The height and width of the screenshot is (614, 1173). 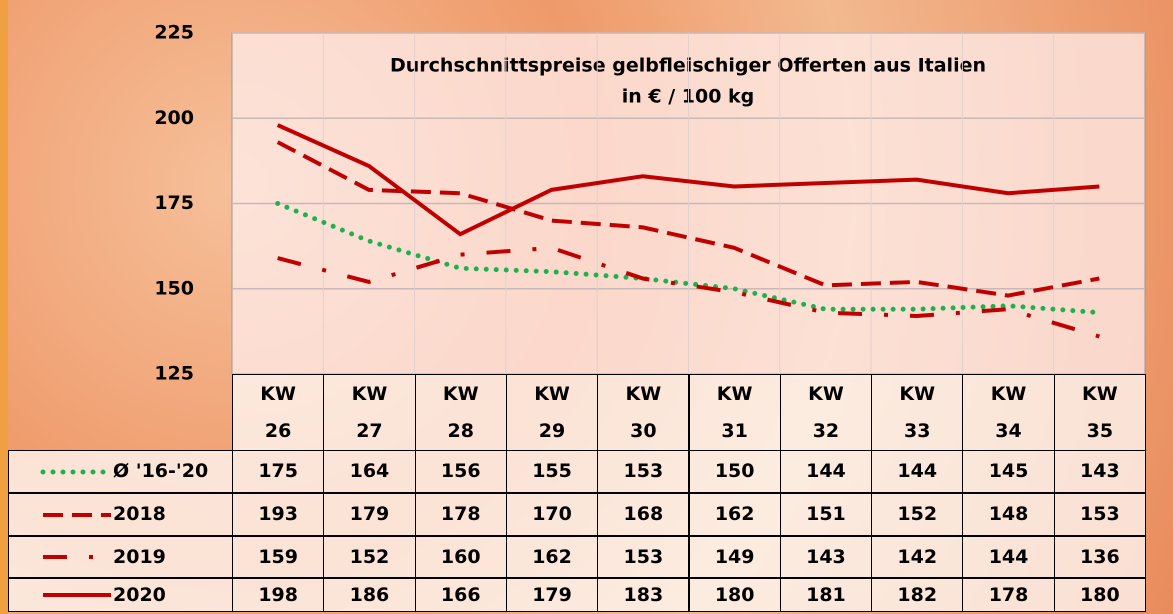 I want to click on value-cell: 136, so click(x=1099, y=557).